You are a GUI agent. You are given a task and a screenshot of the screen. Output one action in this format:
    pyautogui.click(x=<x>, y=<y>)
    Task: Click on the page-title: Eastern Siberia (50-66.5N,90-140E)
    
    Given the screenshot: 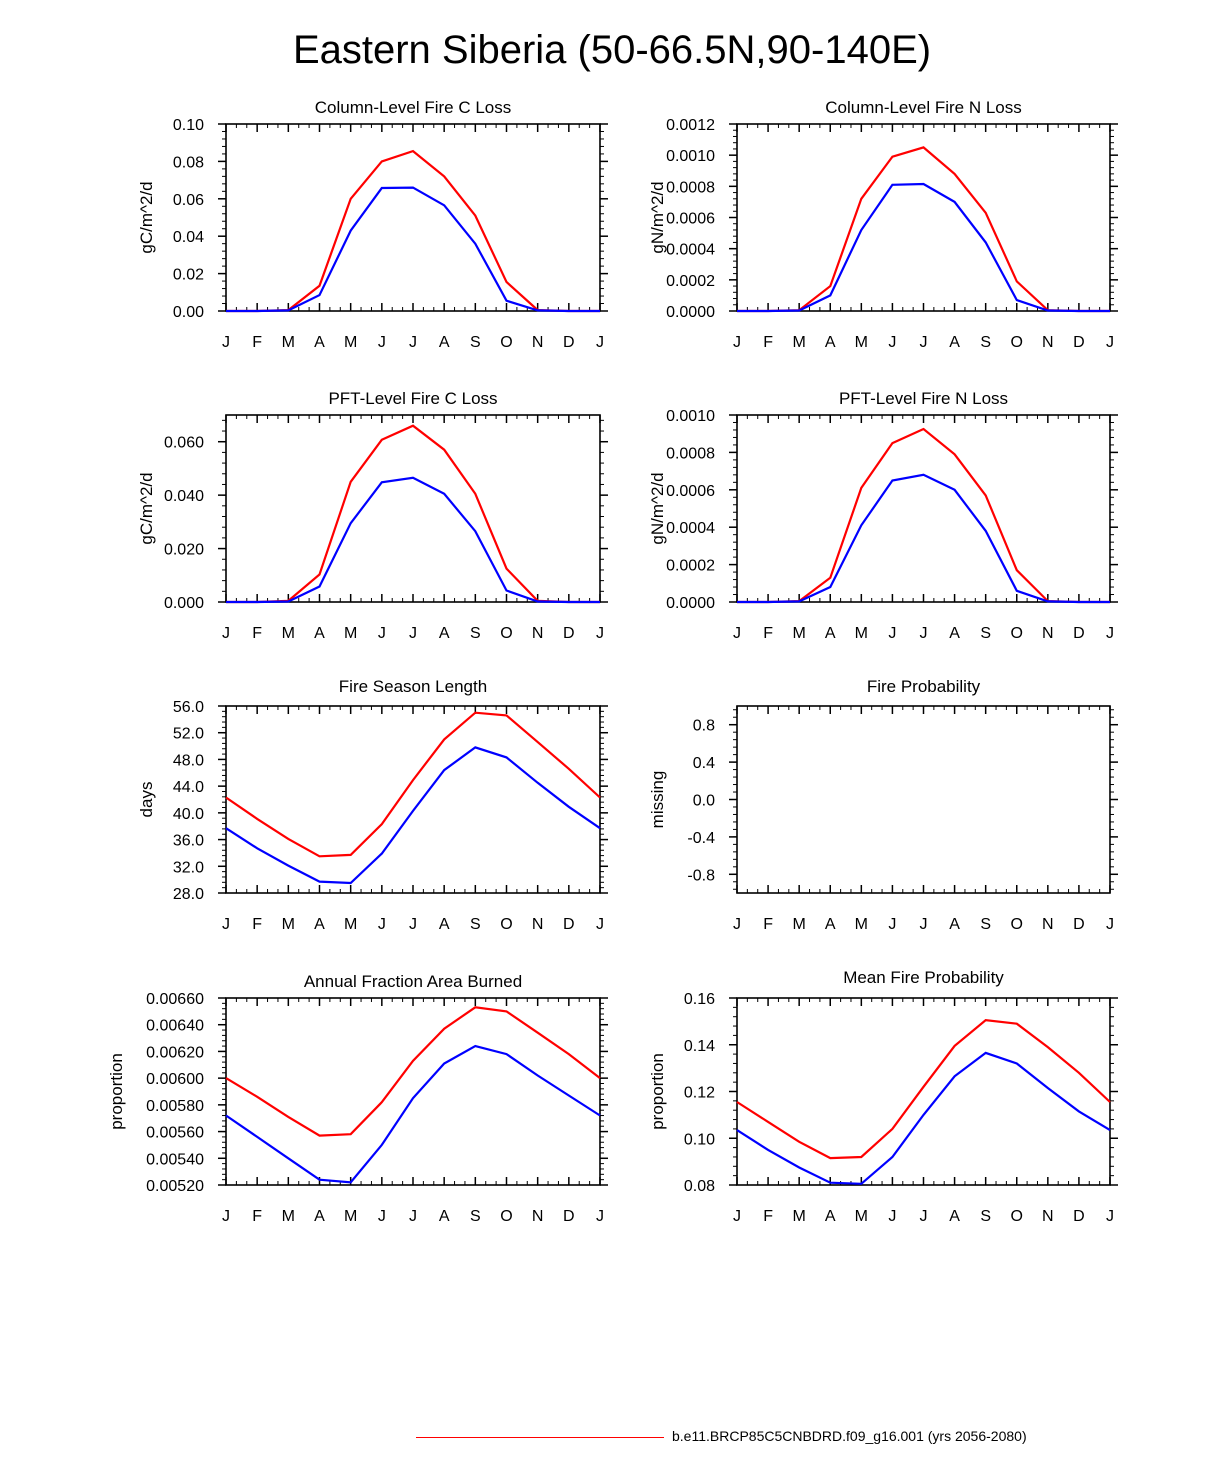 What is the action you would take?
    pyautogui.click(x=612, y=50)
    